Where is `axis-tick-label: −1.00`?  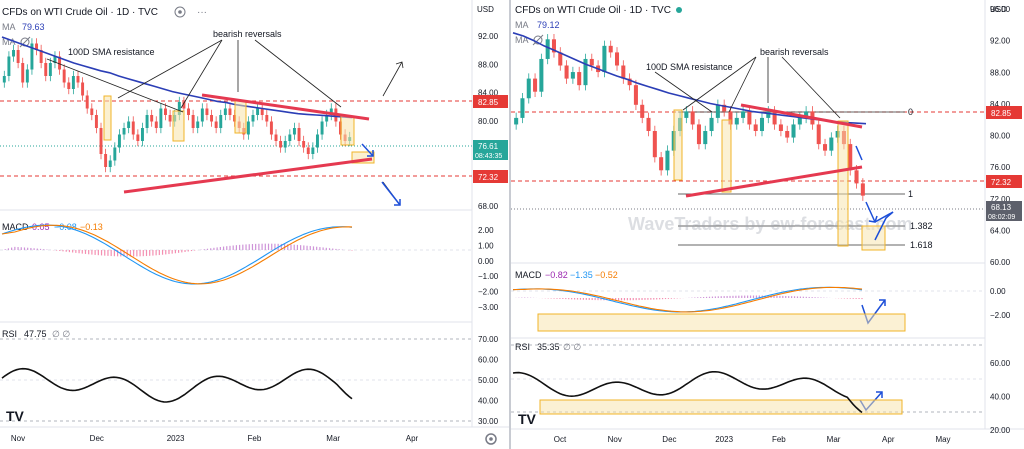
axis-tick-label: −1.00 is located at coordinates (488, 276).